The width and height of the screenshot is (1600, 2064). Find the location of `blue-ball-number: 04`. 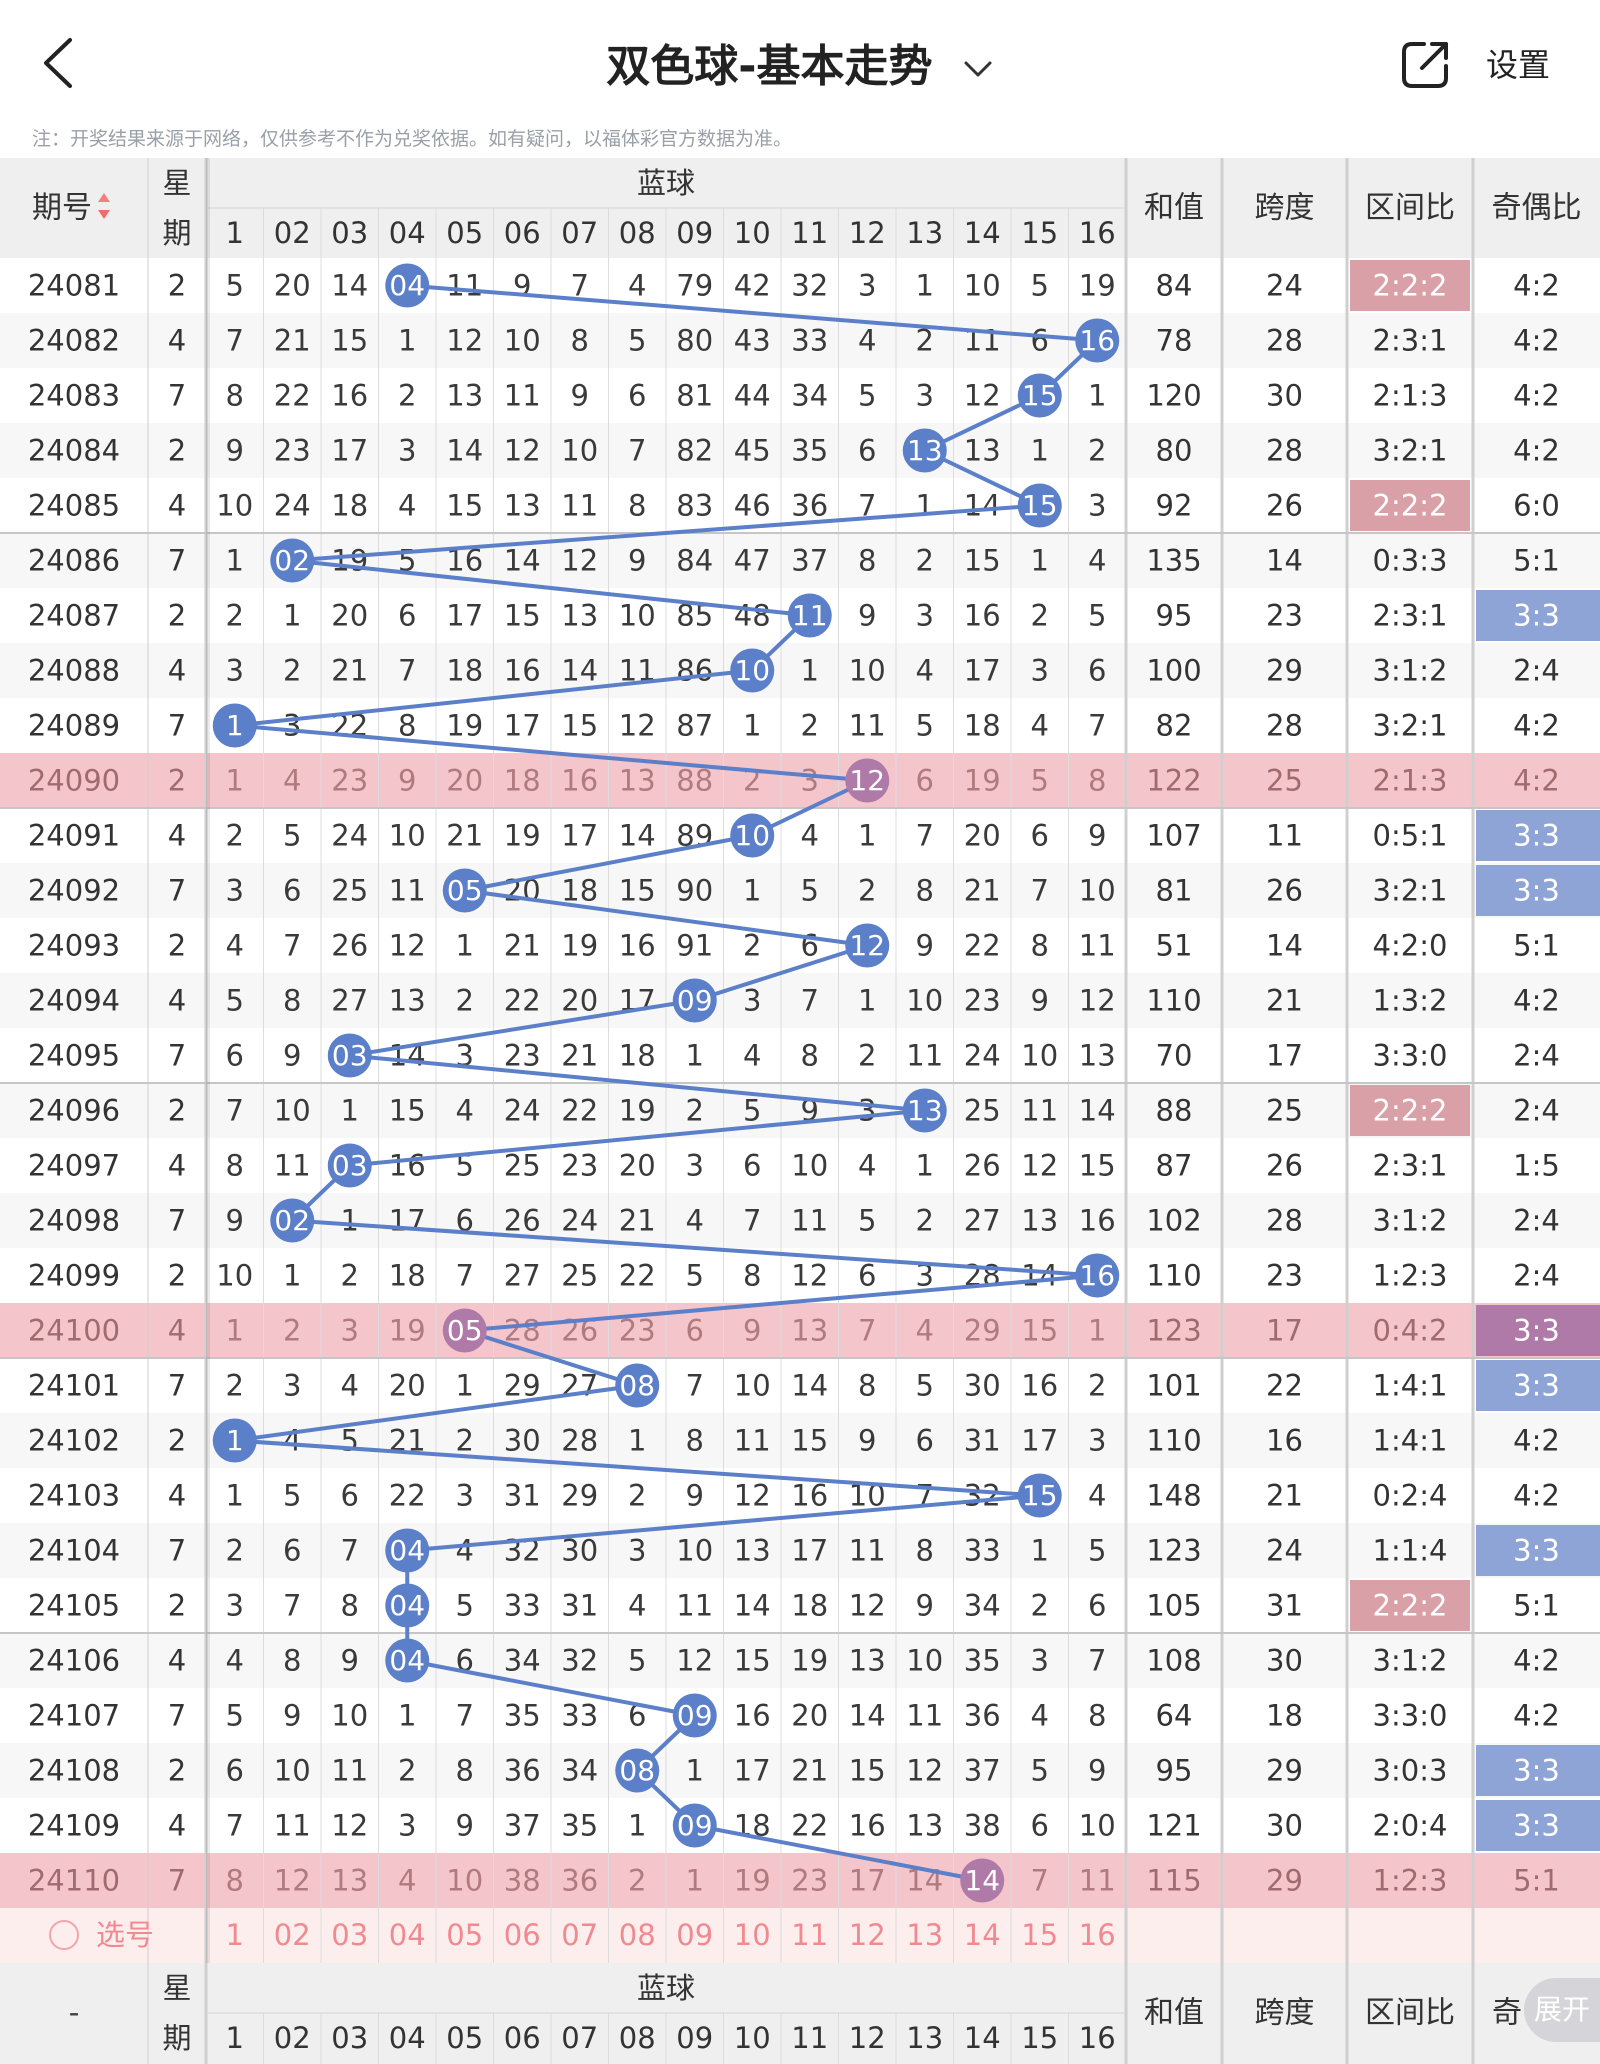

blue-ball-number: 04 is located at coordinates (407, 1605).